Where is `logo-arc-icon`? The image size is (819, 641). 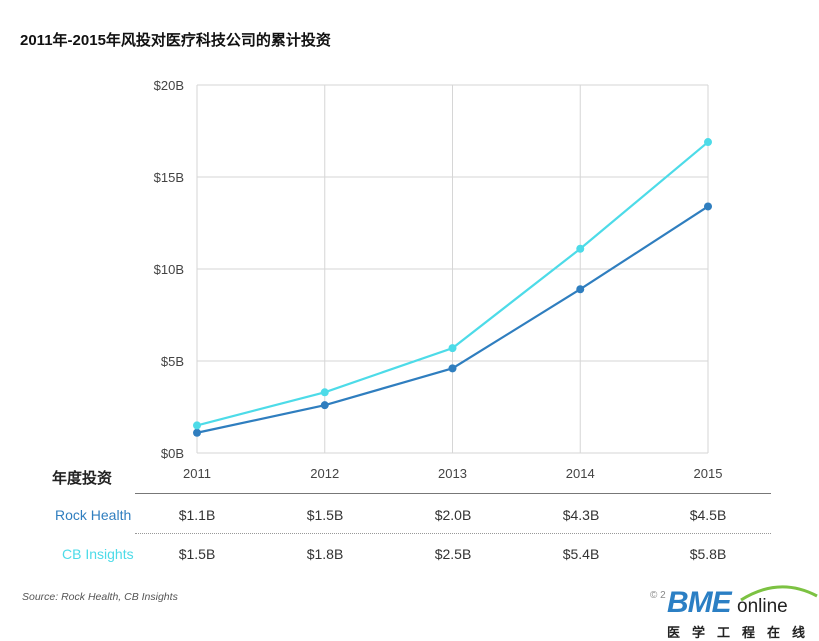
logo-arc-icon is located at coordinates (779, 593).